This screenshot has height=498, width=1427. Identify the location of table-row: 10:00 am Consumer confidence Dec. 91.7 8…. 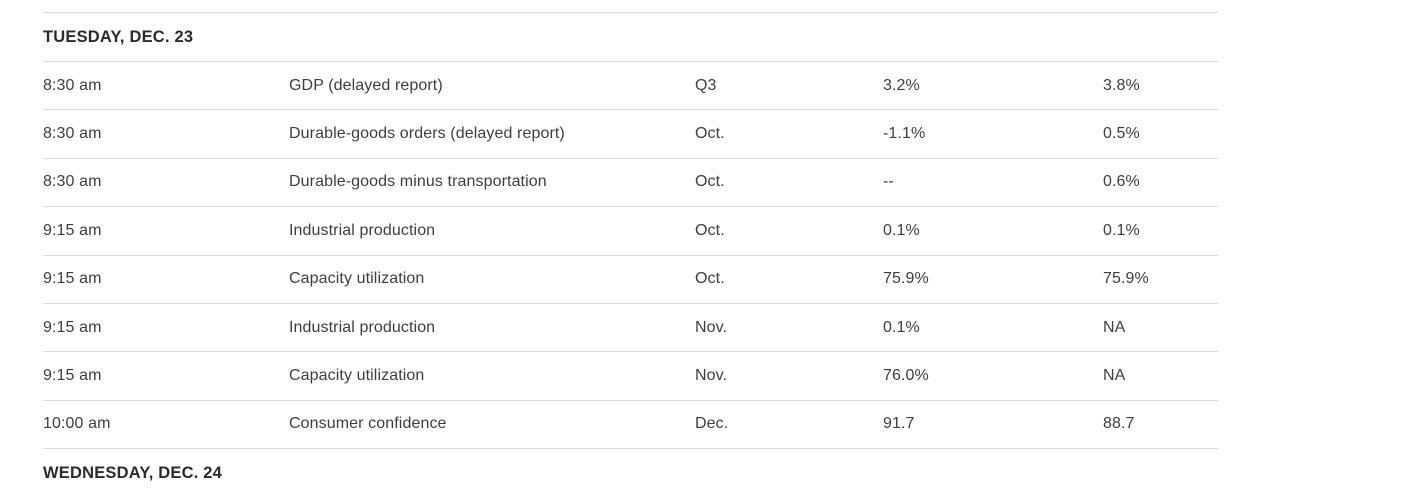
(630, 425).